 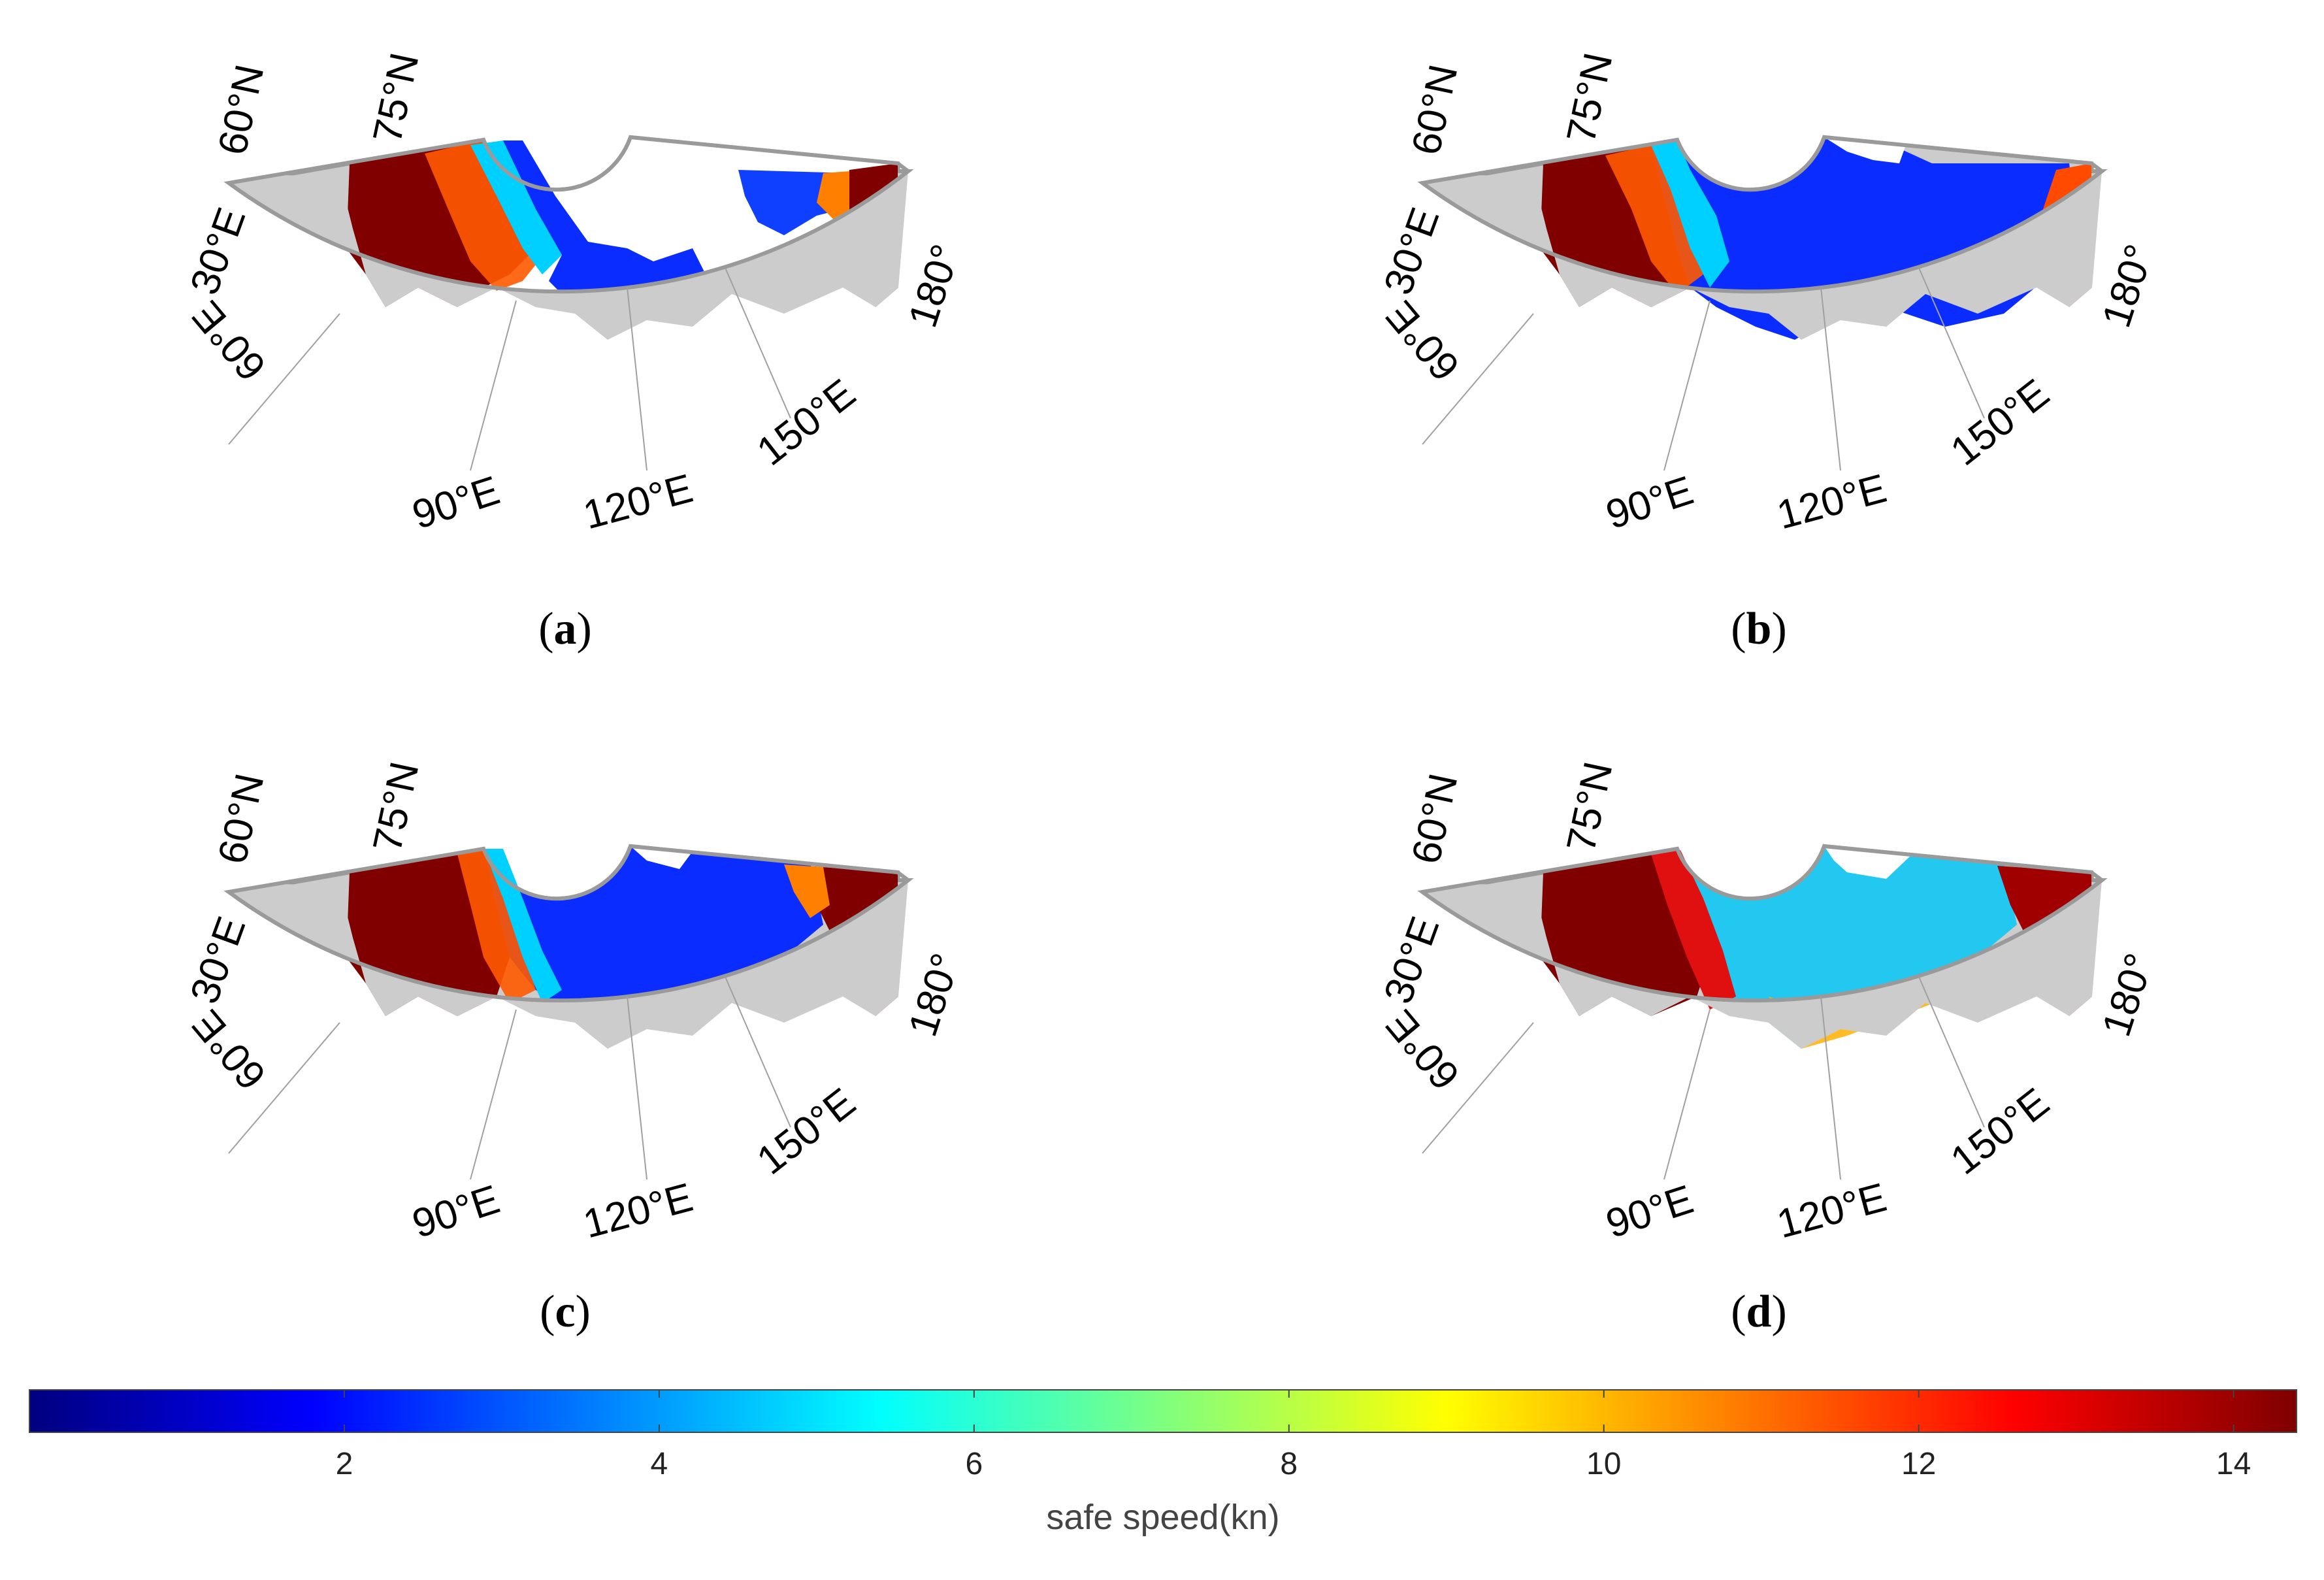 What do you see at coordinates (1289, 1464) in the screenshot?
I see `colorbar-tick-label: 8` at bounding box center [1289, 1464].